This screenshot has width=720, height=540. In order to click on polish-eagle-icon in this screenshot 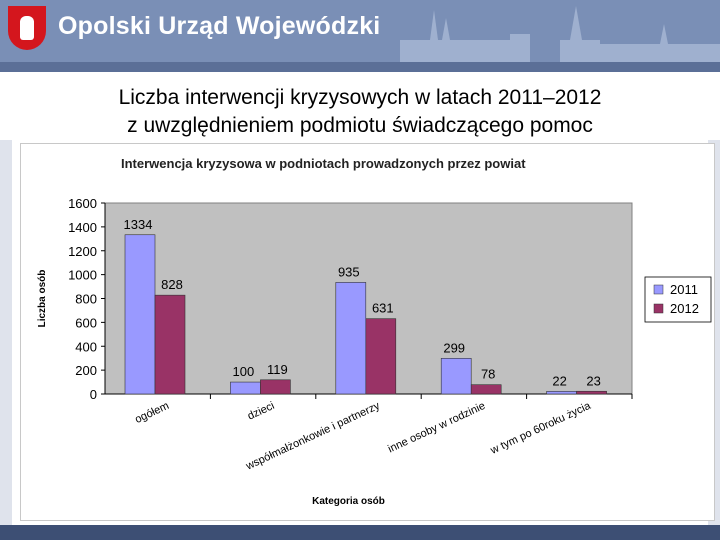, I will do `click(27, 28)`.